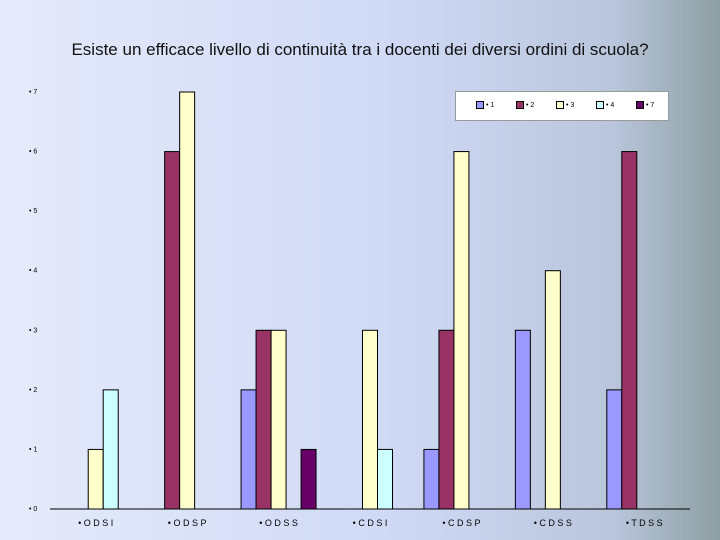 This screenshot has height=540, width=720. I want to click on y-tick-label: • 0, so click(33, 509).